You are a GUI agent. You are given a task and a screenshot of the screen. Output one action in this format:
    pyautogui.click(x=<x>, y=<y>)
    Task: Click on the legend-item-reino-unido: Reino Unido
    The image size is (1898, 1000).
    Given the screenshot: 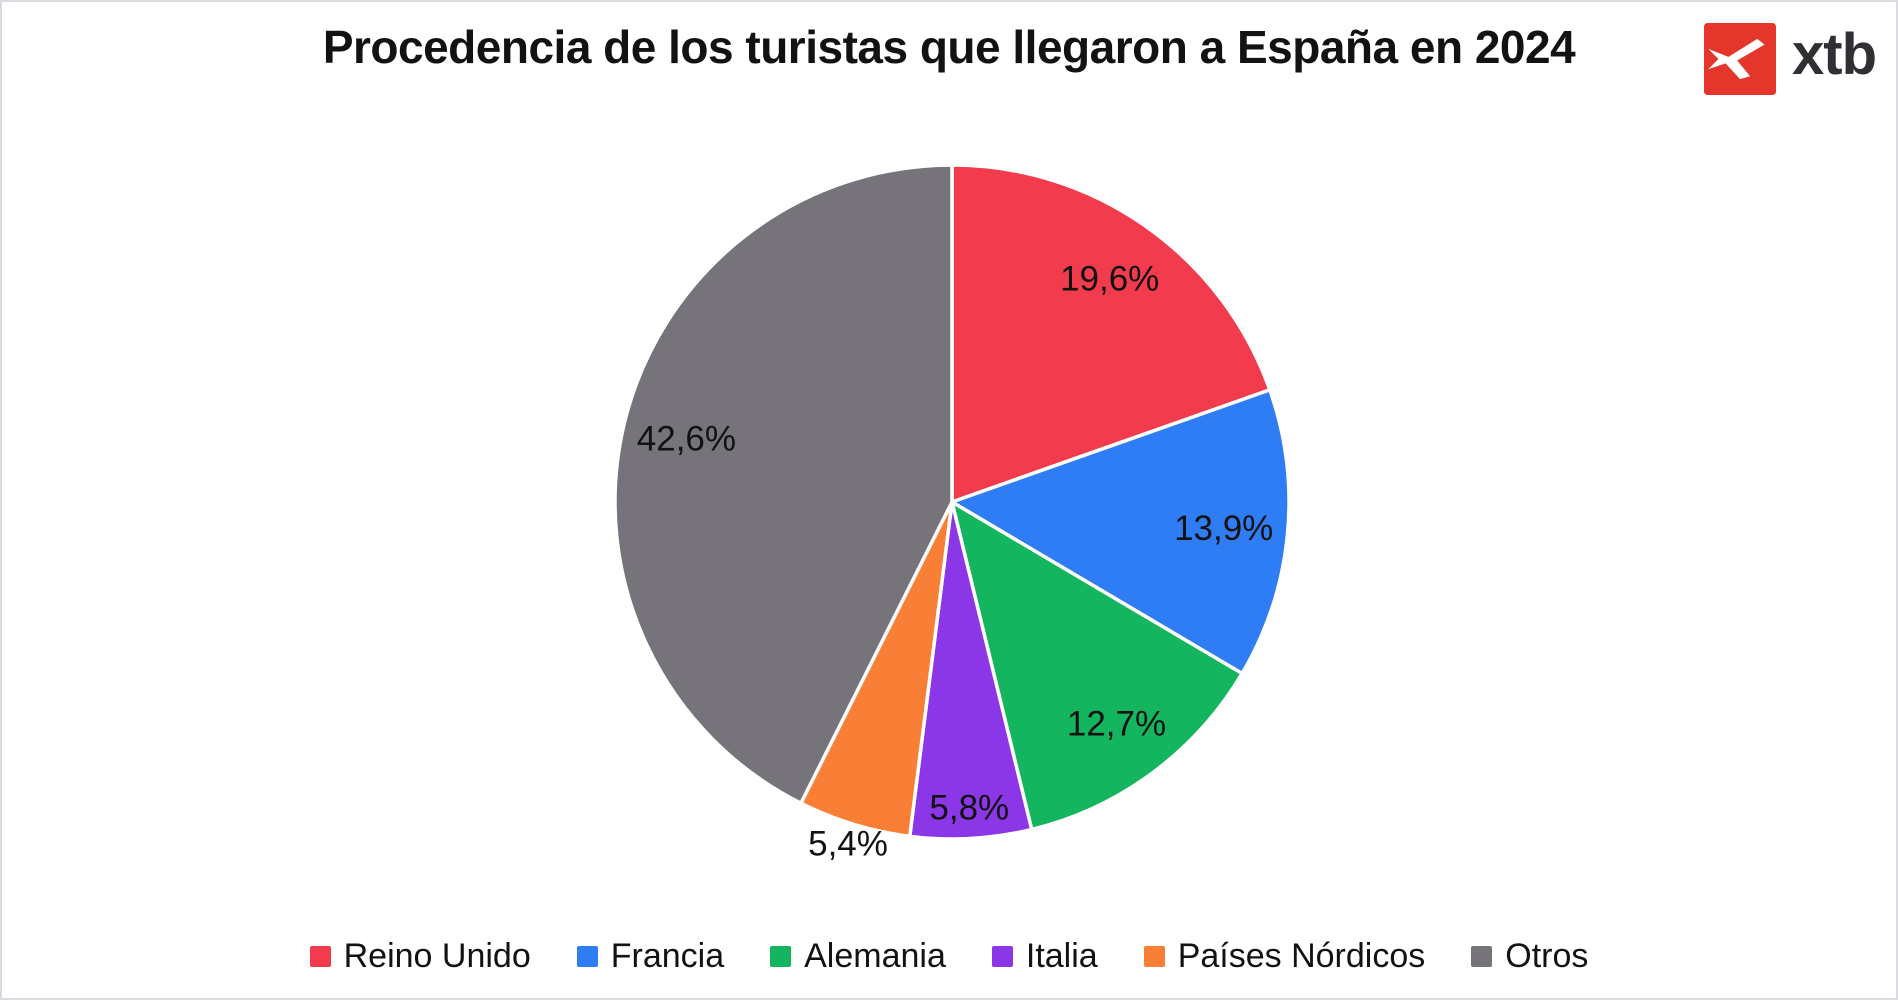 What is the action you would take?
    pyautogui.click(x=420, y=956)
    